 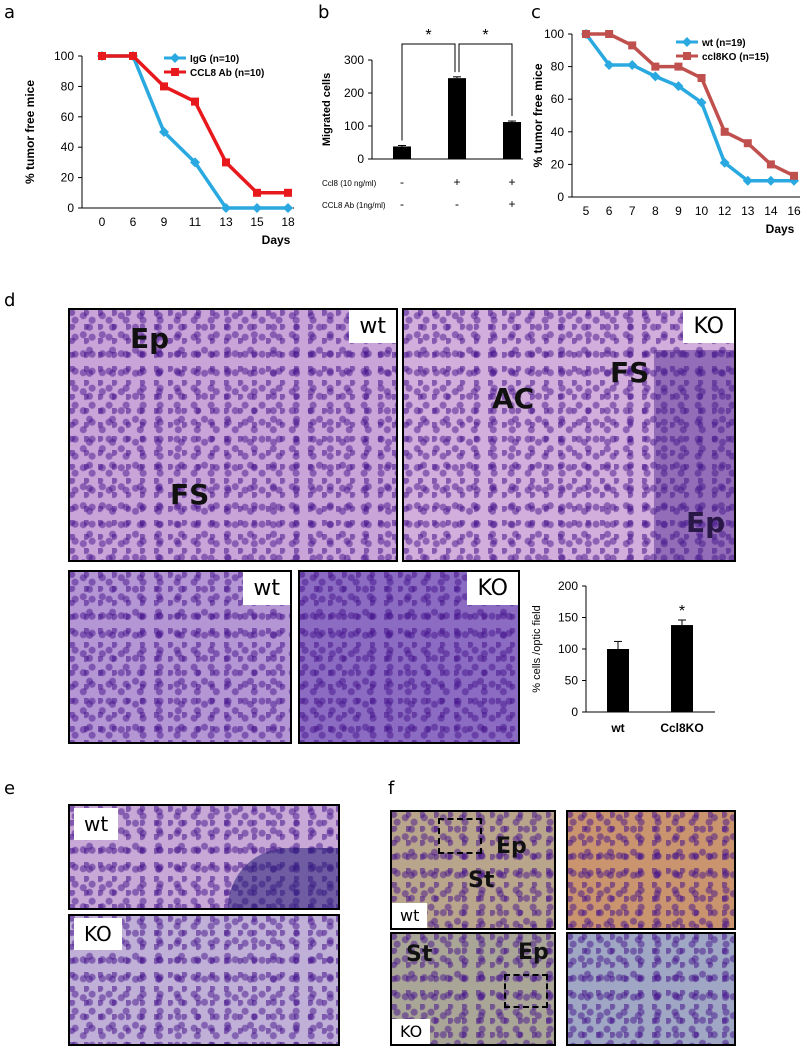 What do you see at coordinates (276, 240) in the screenshot?
I see `x-axis-label: Days` at bounding box center [276, 240].